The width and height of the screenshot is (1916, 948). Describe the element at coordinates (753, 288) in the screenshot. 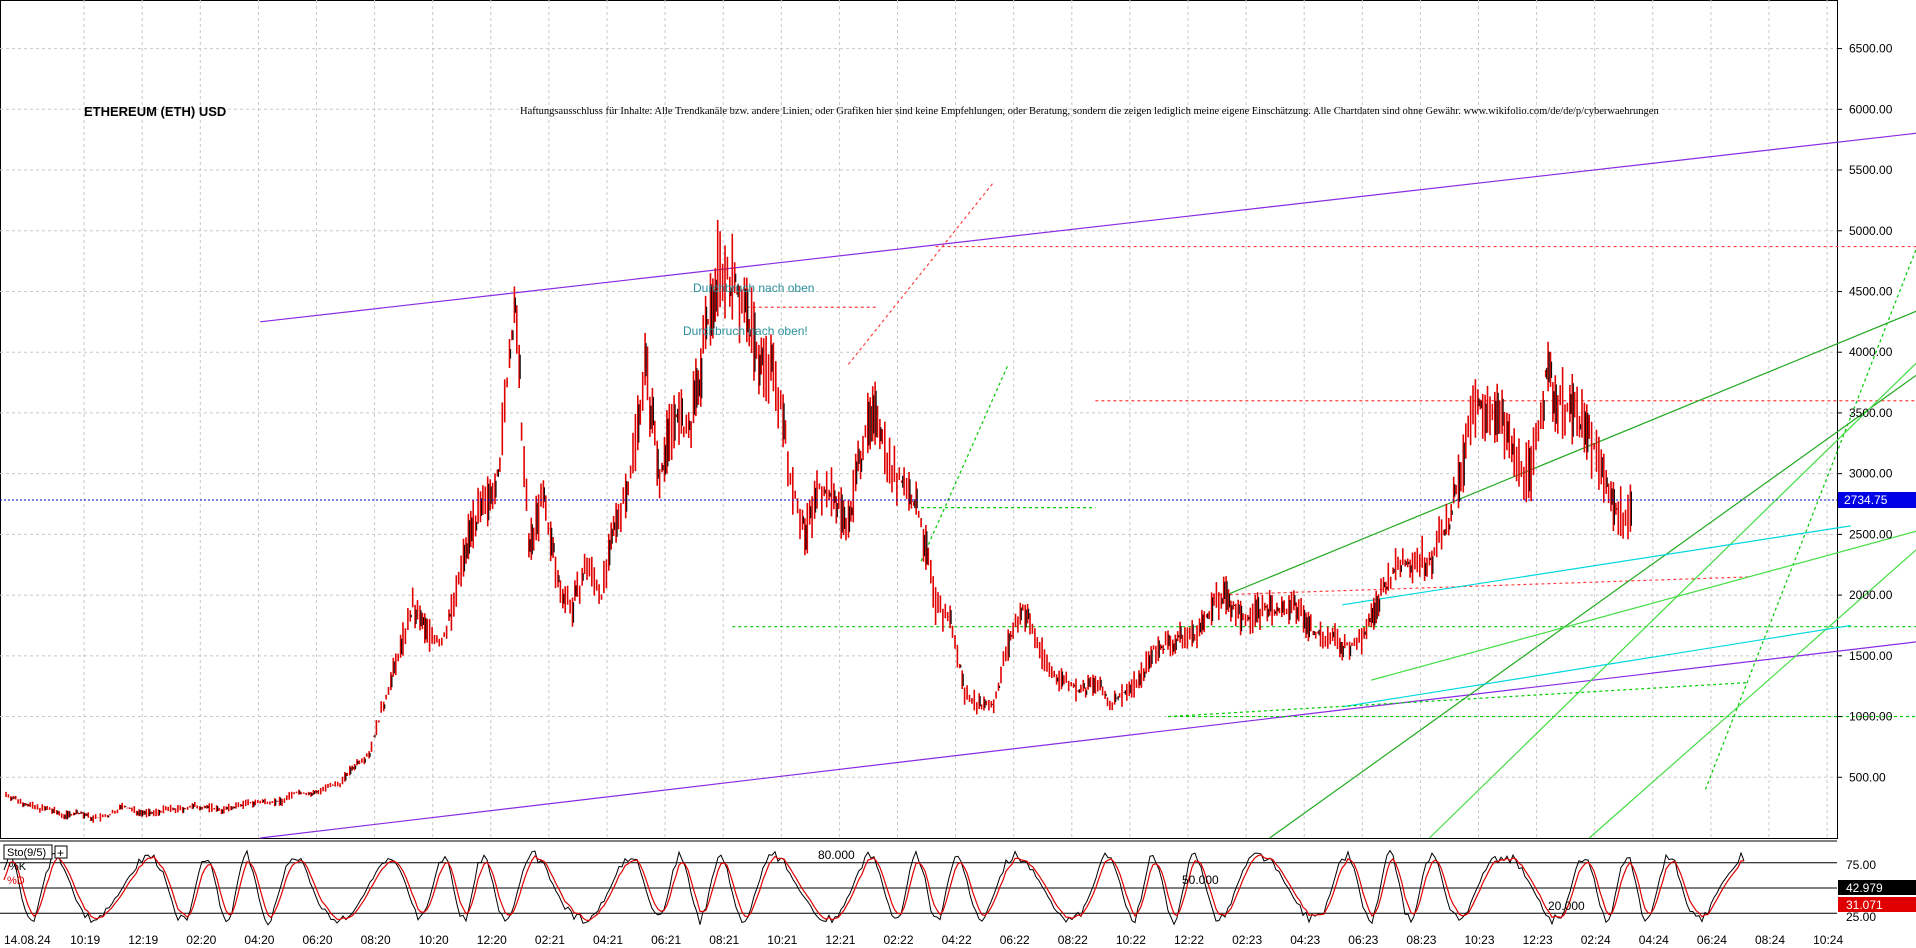

I see `annotation-breakout-1: Durchbruch nach oben` at that location.